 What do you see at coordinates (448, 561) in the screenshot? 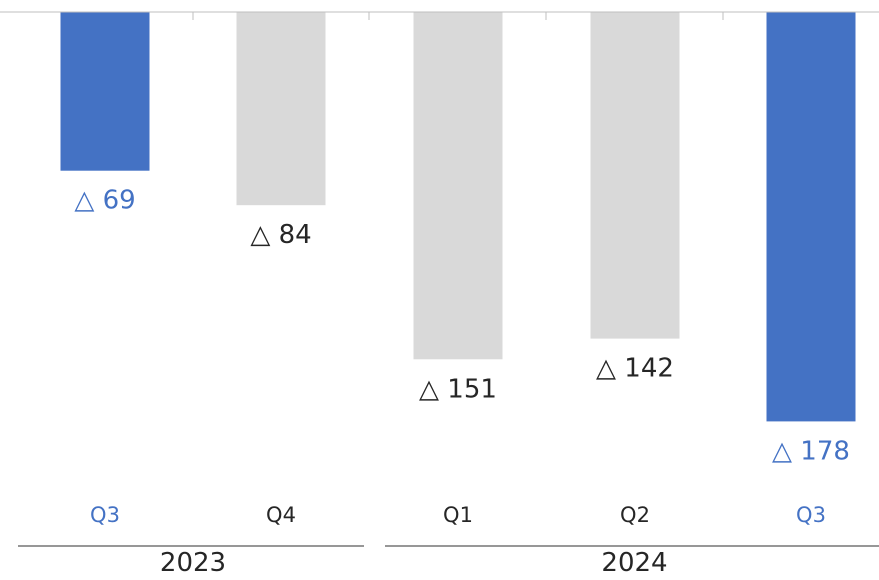
I see `year-groups: 2023 2024` at bounding box center [448, 561].